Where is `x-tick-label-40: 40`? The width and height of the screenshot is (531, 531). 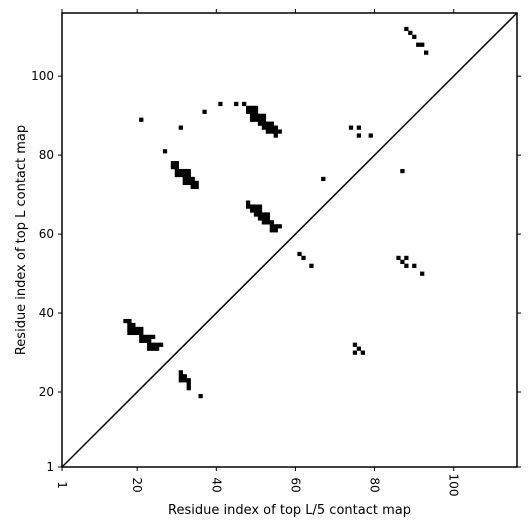 x-tick-label-40: 40 is located at coordinates (216, 484).